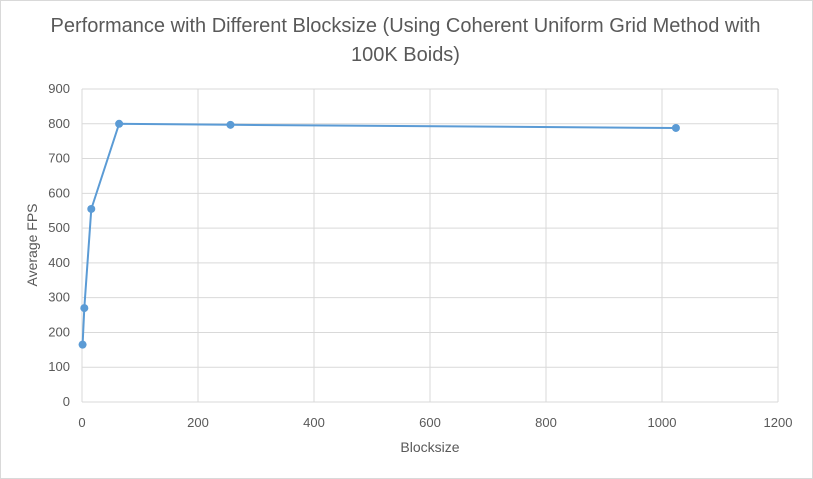 The height and width of the screenshot is (479, 813). Describe the element at coordinates (59, 297) in the screenshot. I see `y-tick-label: 300` at that location.